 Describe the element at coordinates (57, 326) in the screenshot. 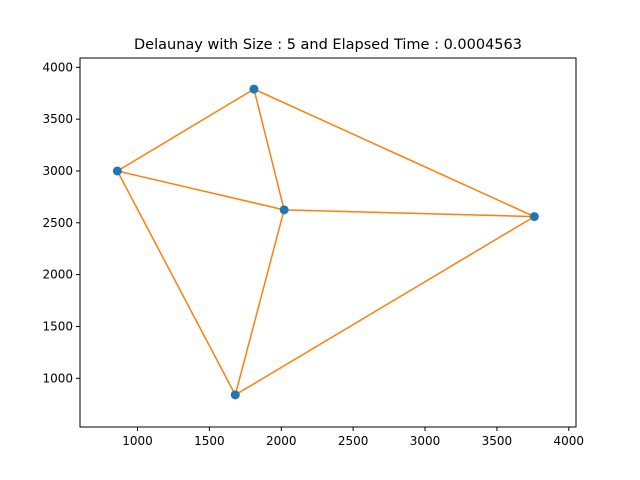

I see `y-tick-label: 1500` at that location.